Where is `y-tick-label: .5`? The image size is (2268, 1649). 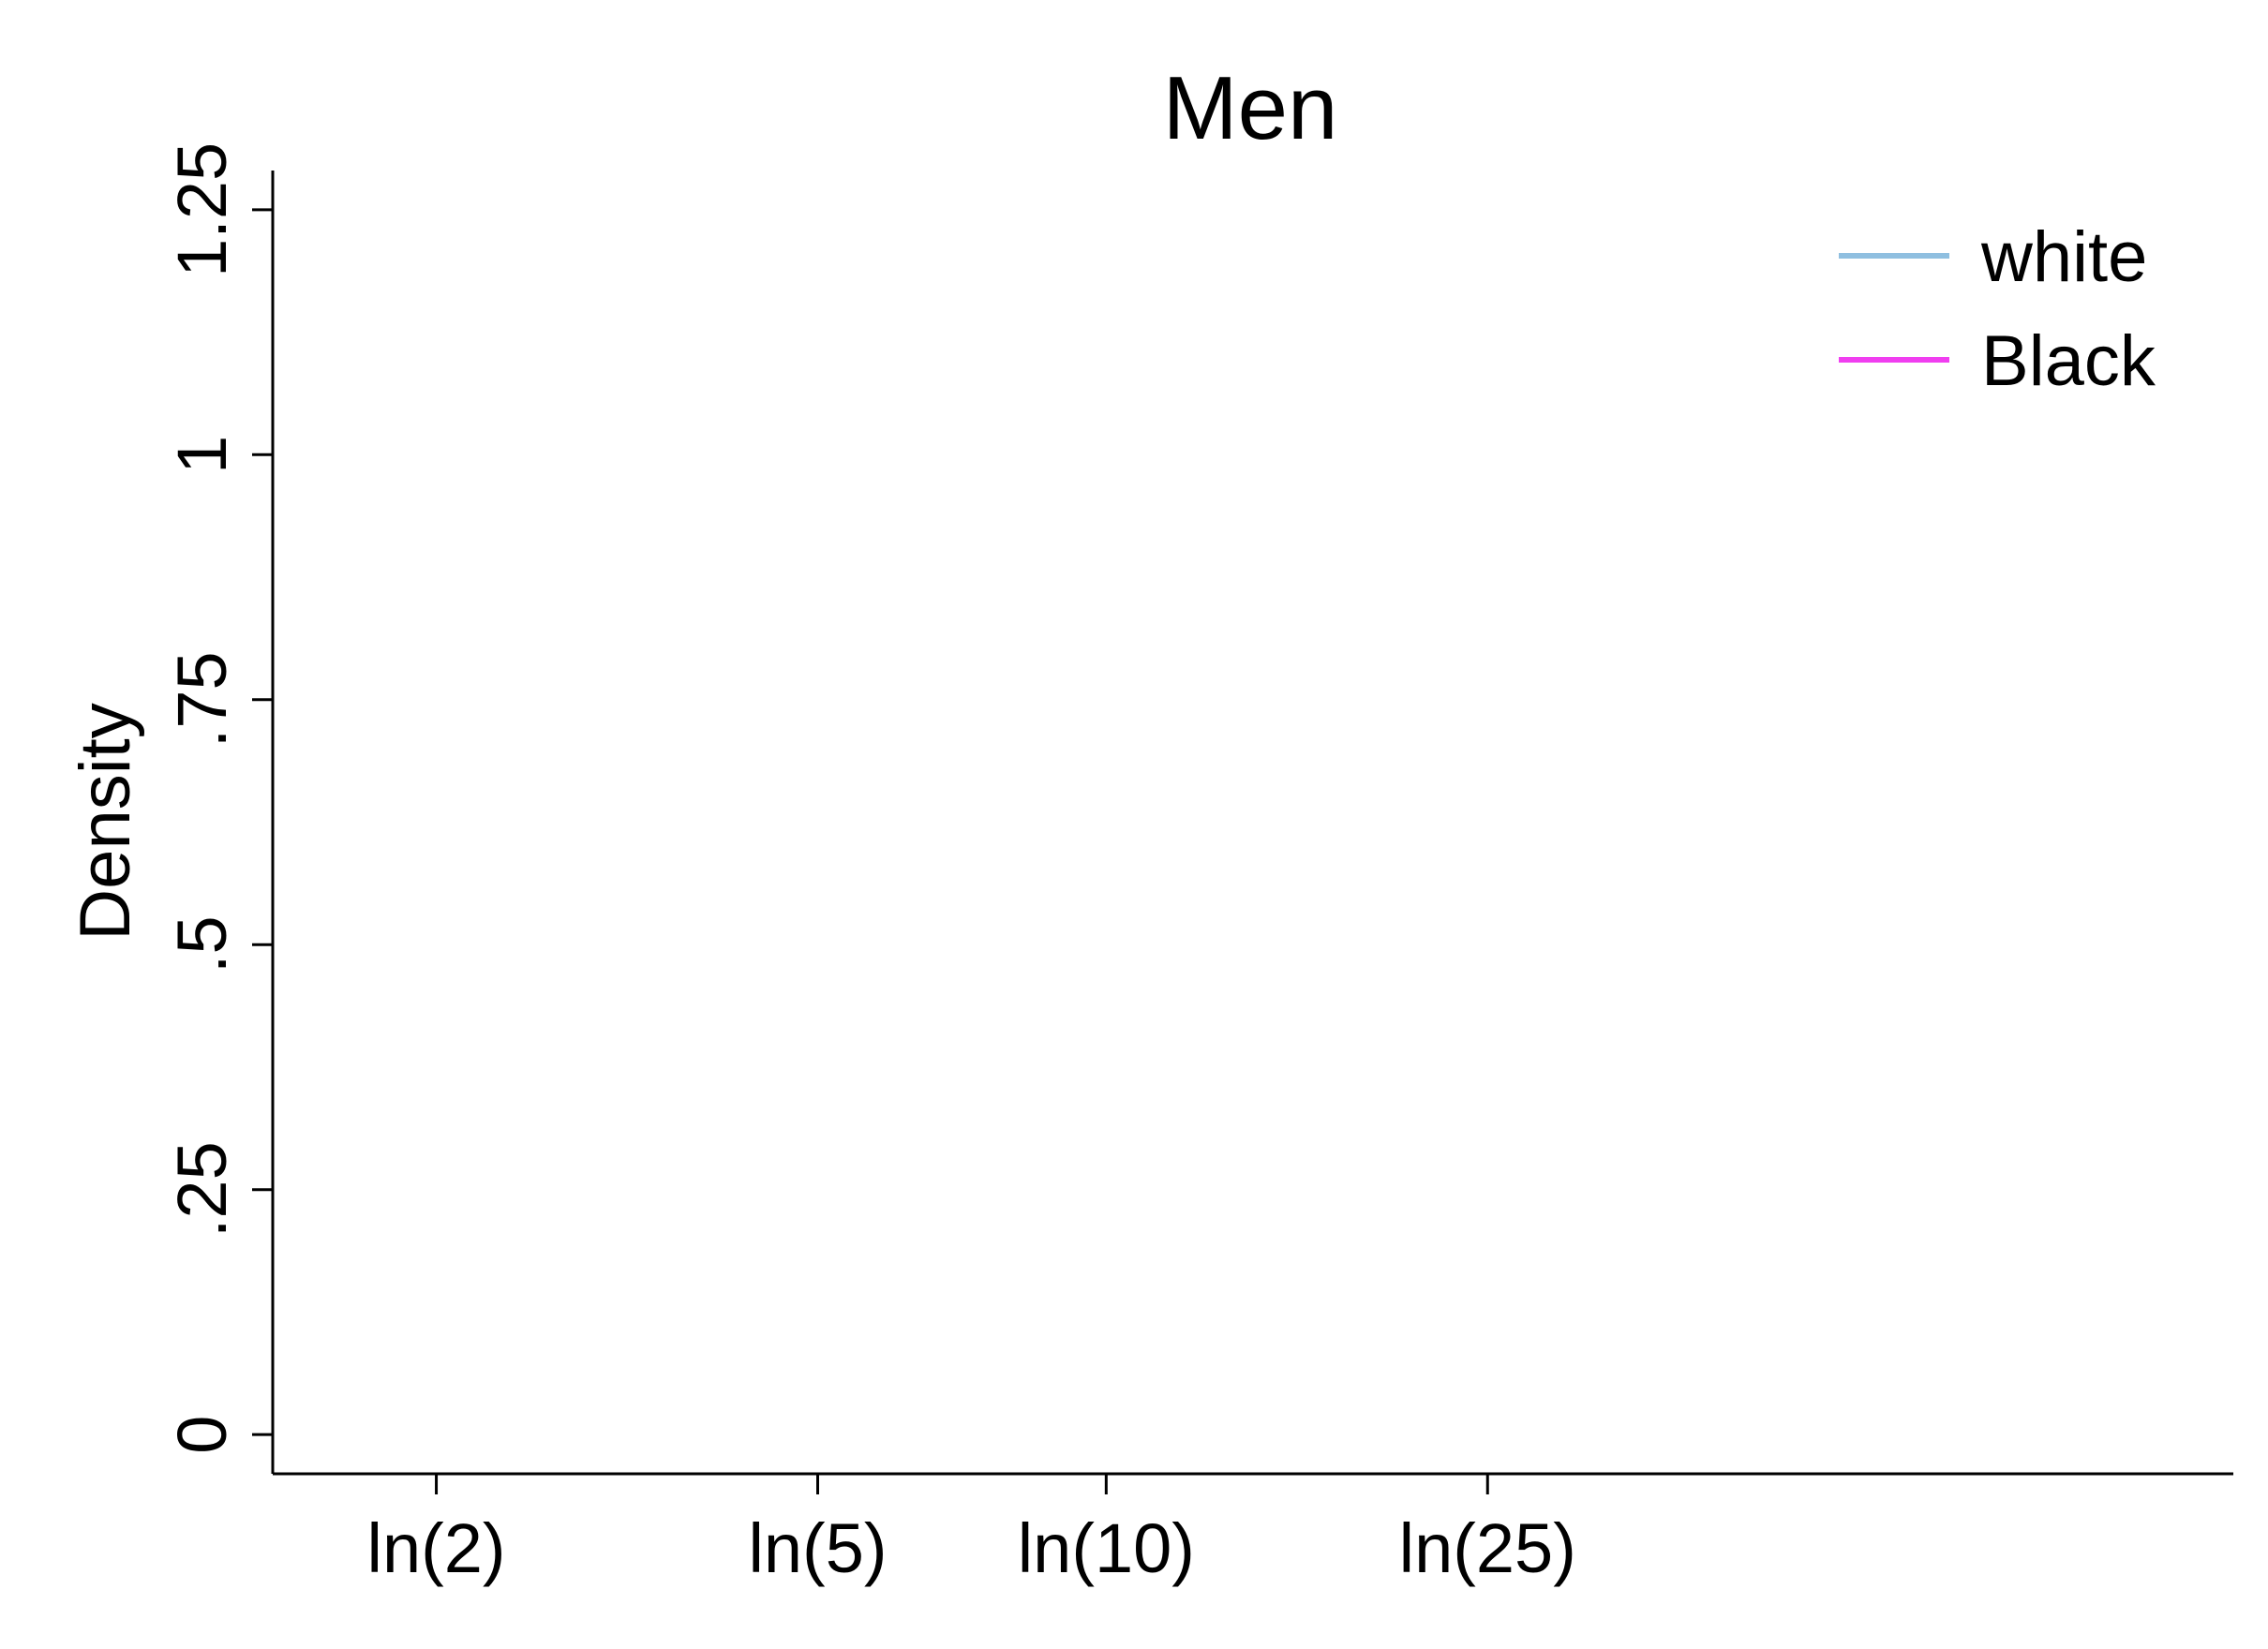
y-tick-label: .5 is located at coordinates (202, 944).